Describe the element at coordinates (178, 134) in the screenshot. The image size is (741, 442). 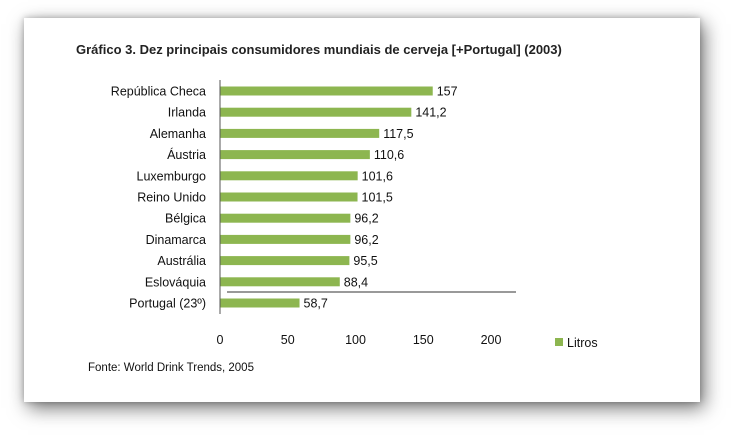
I see `category-label: Alemanha` at that location.